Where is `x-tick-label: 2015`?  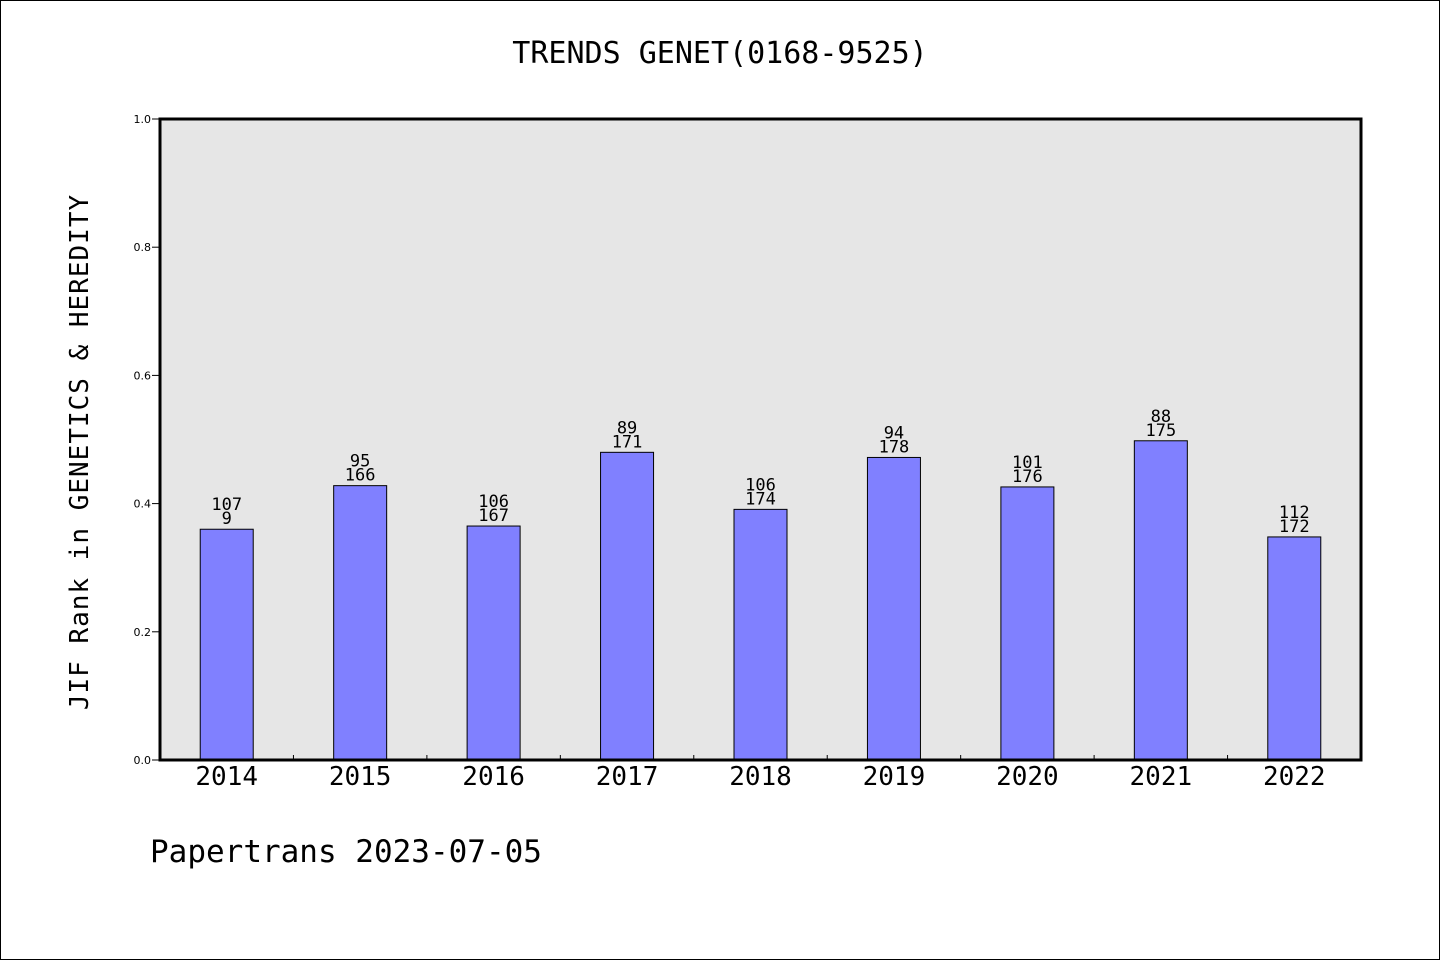
x-tick-label: 2015 is located at coordinates (360, 777).